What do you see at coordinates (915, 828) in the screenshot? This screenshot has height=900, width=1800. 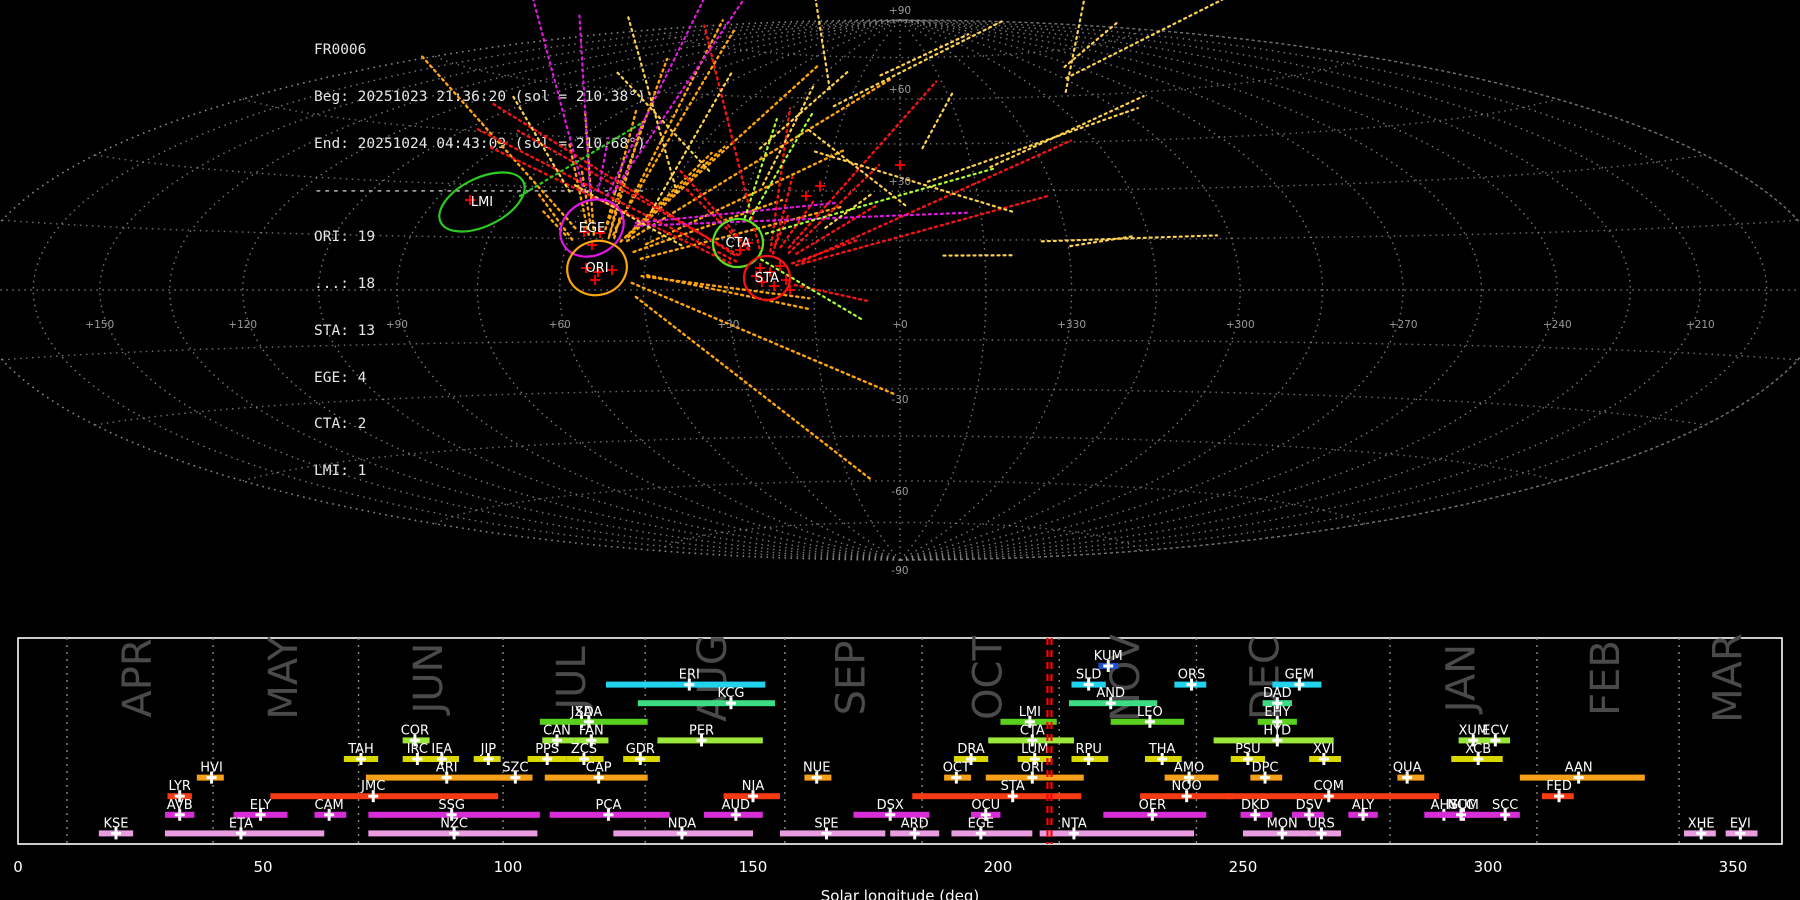 I see `shower-bar-ard: ARD` at bounding box center [915, 828].